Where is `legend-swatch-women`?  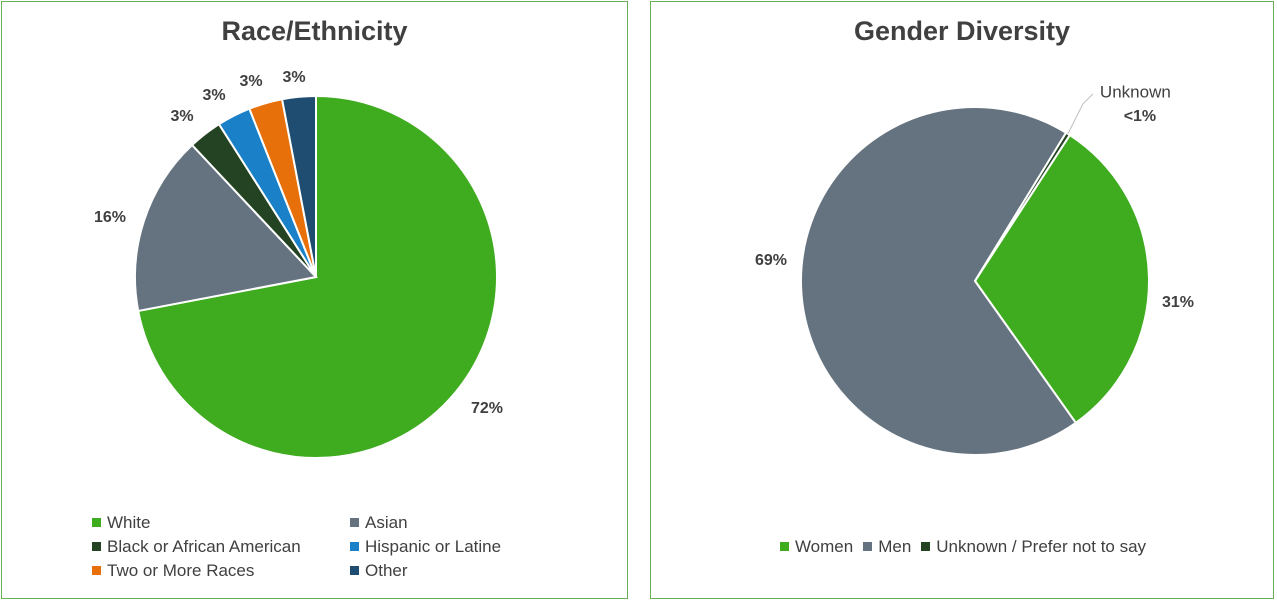 legend-swatch-women is located at coordinates (784, 546).